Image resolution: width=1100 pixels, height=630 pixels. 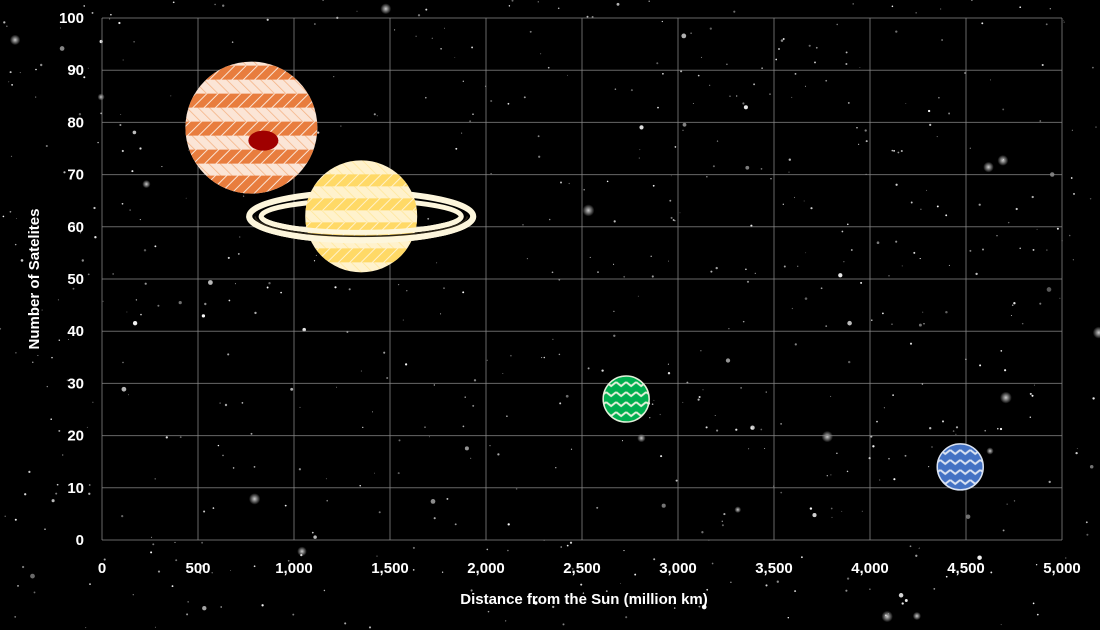 What do you see at coordinates (75, 227) in the screenshot?
I see `y-tick-label: 60` at bounding box center [75, 227].